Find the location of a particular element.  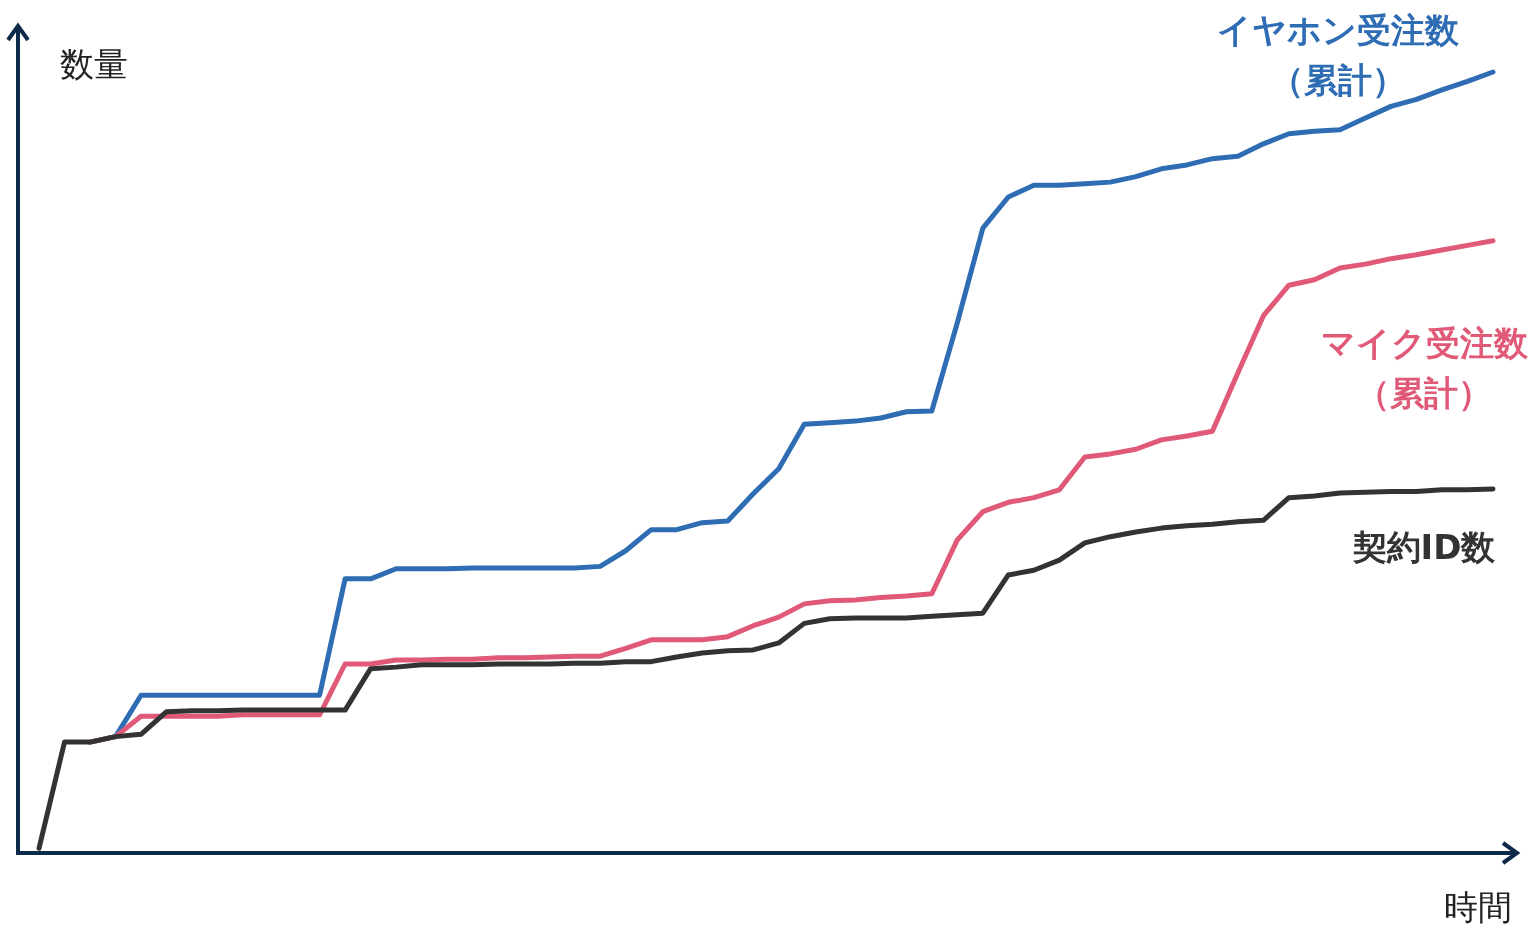

series-label: マイク受注数（累計） is located at coordinates (1424, 368).